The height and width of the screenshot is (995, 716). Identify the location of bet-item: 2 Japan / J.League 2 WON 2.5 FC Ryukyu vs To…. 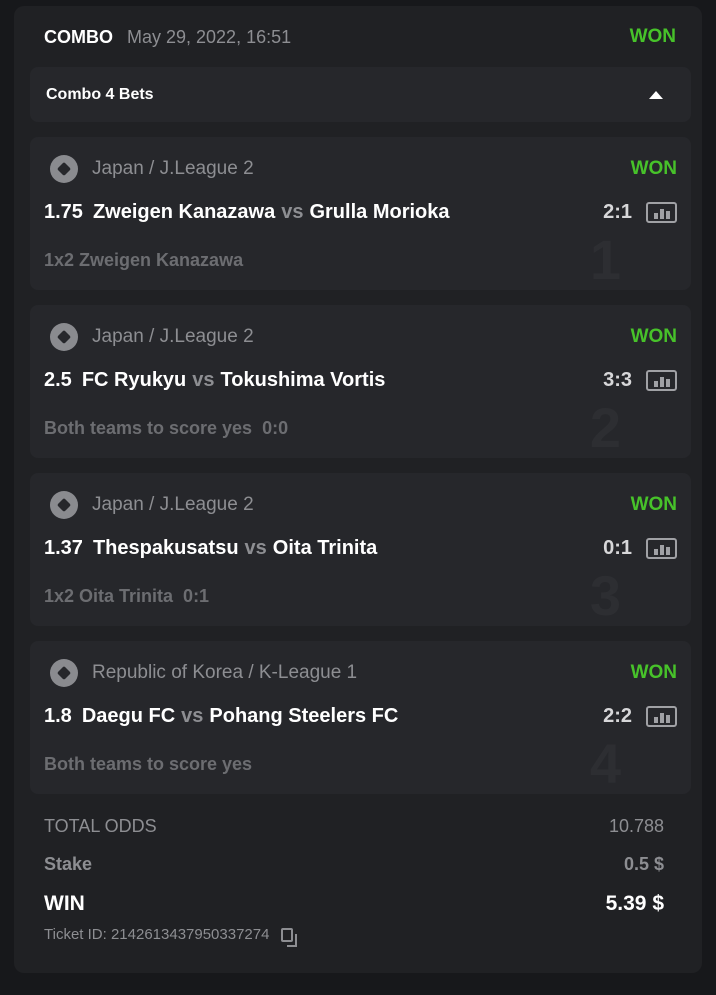
(360, 381).